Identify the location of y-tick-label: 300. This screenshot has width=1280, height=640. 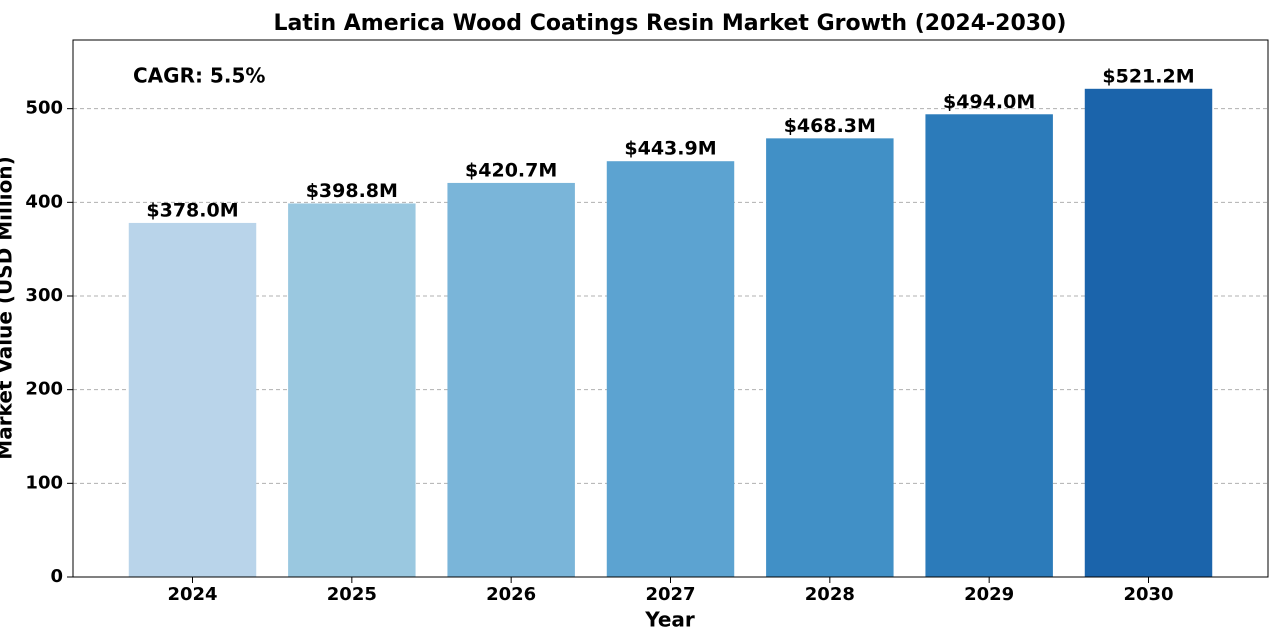
(44, 295).